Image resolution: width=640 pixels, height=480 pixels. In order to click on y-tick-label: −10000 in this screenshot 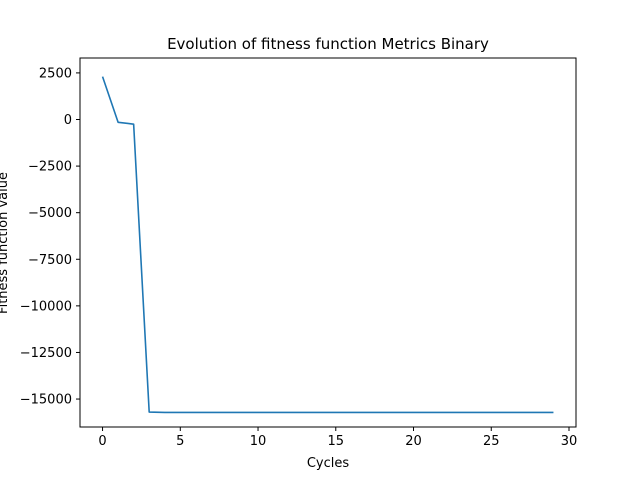, I will do `click(46, 306)`.